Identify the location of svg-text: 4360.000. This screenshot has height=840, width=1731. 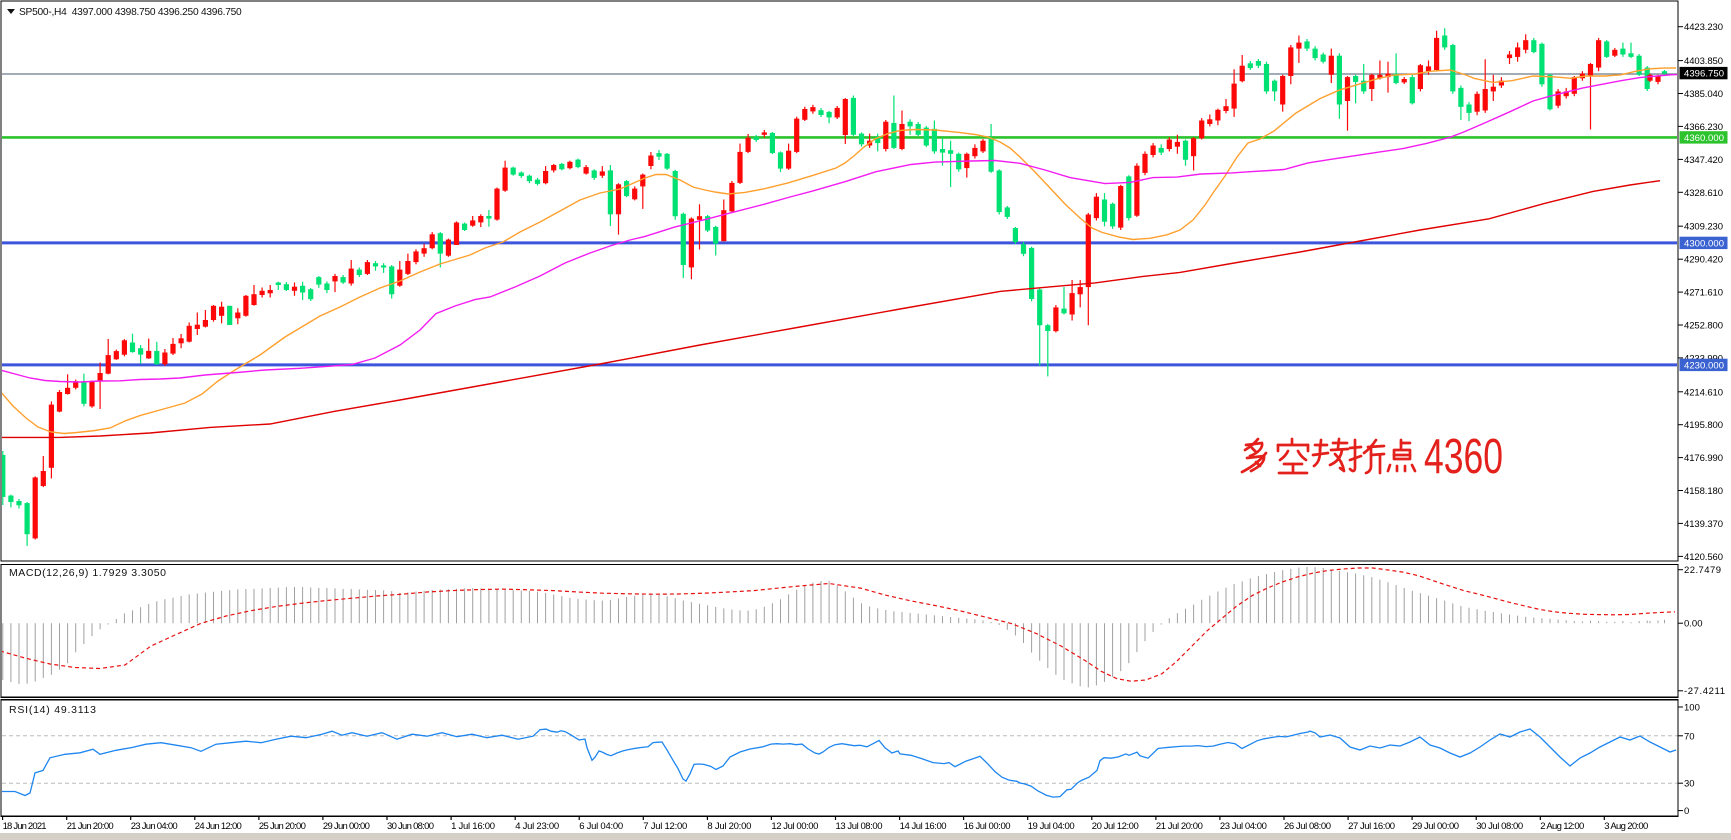
(1704, 138).